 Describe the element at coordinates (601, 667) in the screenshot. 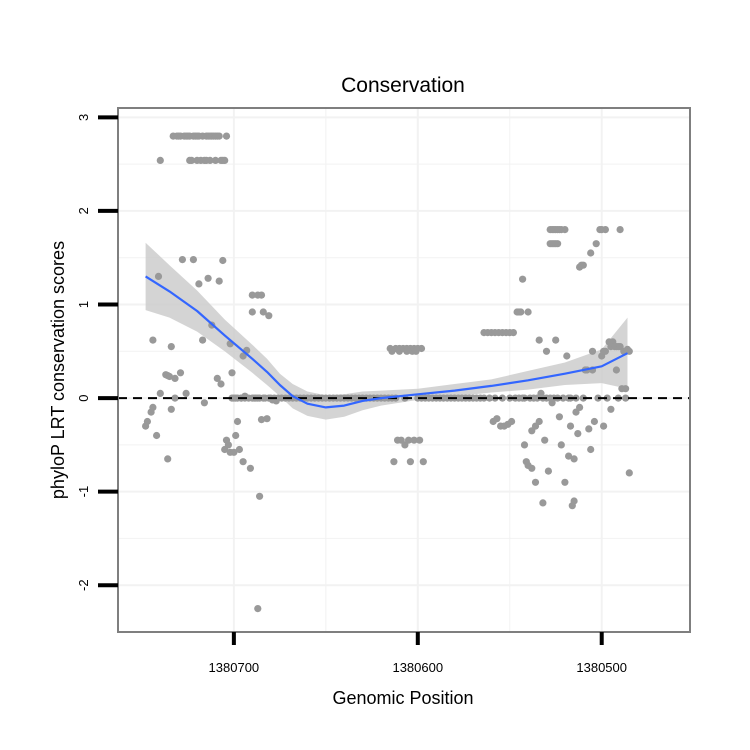

I see `x-tick-label: 1380500` at that location.